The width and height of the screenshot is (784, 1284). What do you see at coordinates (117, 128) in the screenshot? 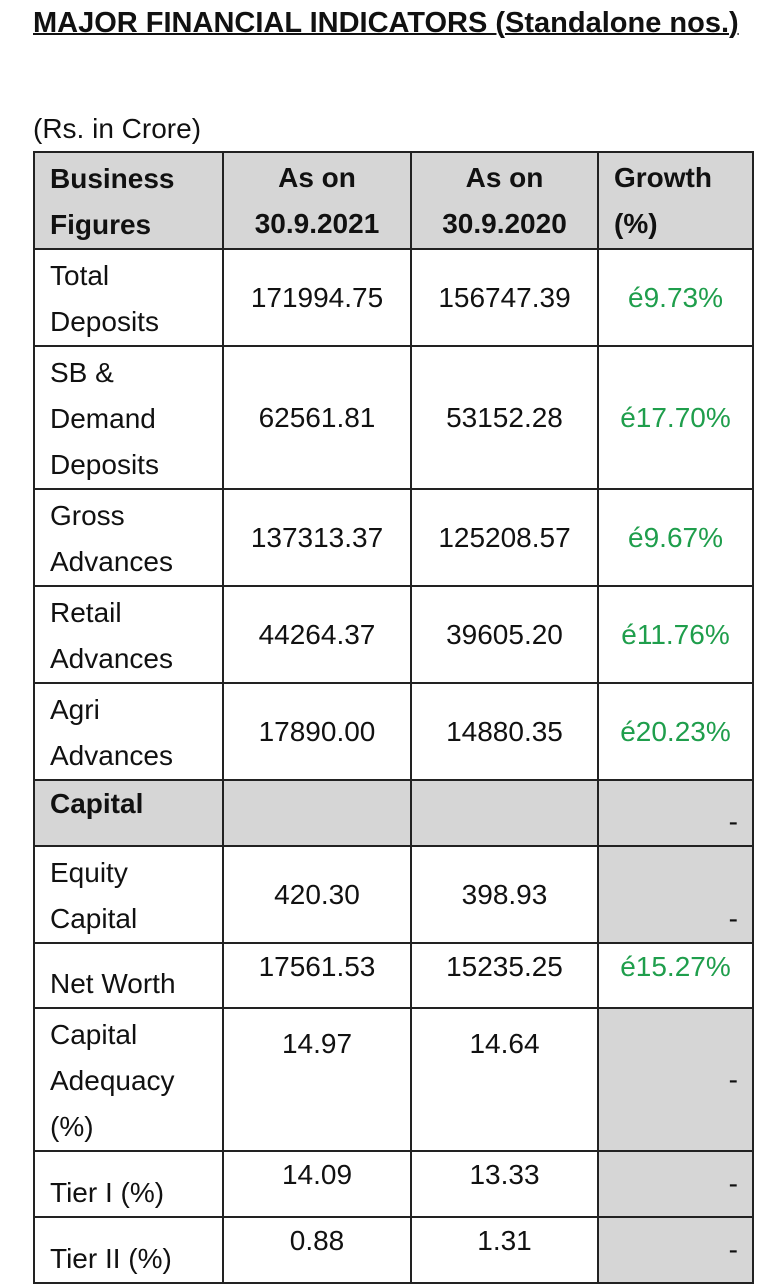
I see `unit-note: (Rs. in Crore)` at bounding box center [117, 128].